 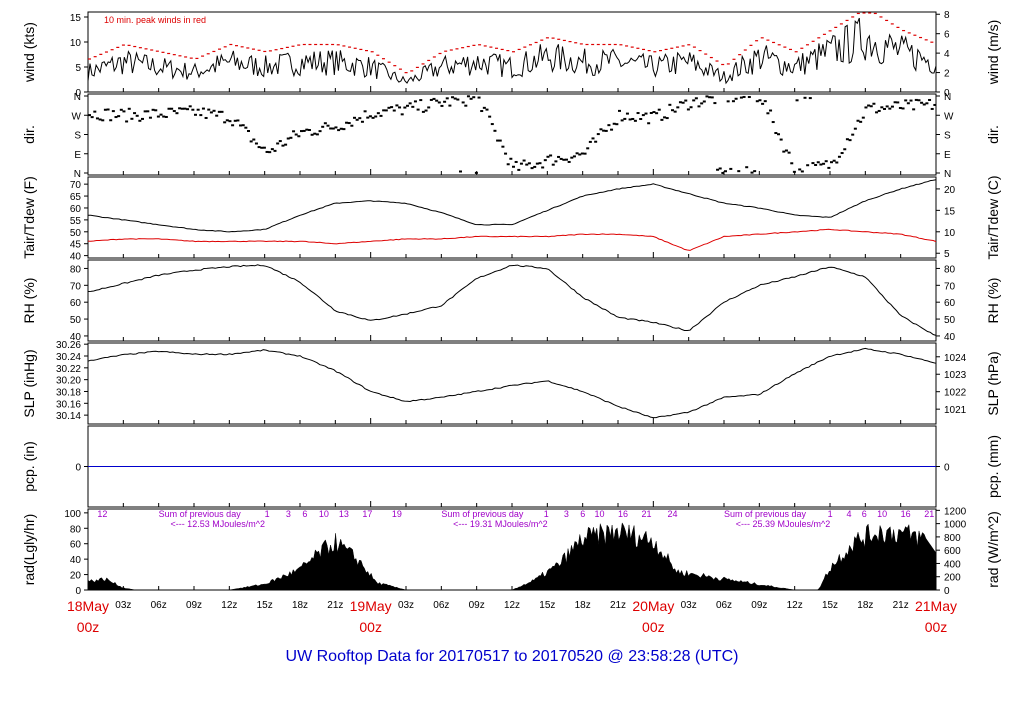 What do you see at coordinates (993, 134) in the screenshot?
I see `ylabel-right-dir: dir.` at bounding box center [993, 134].